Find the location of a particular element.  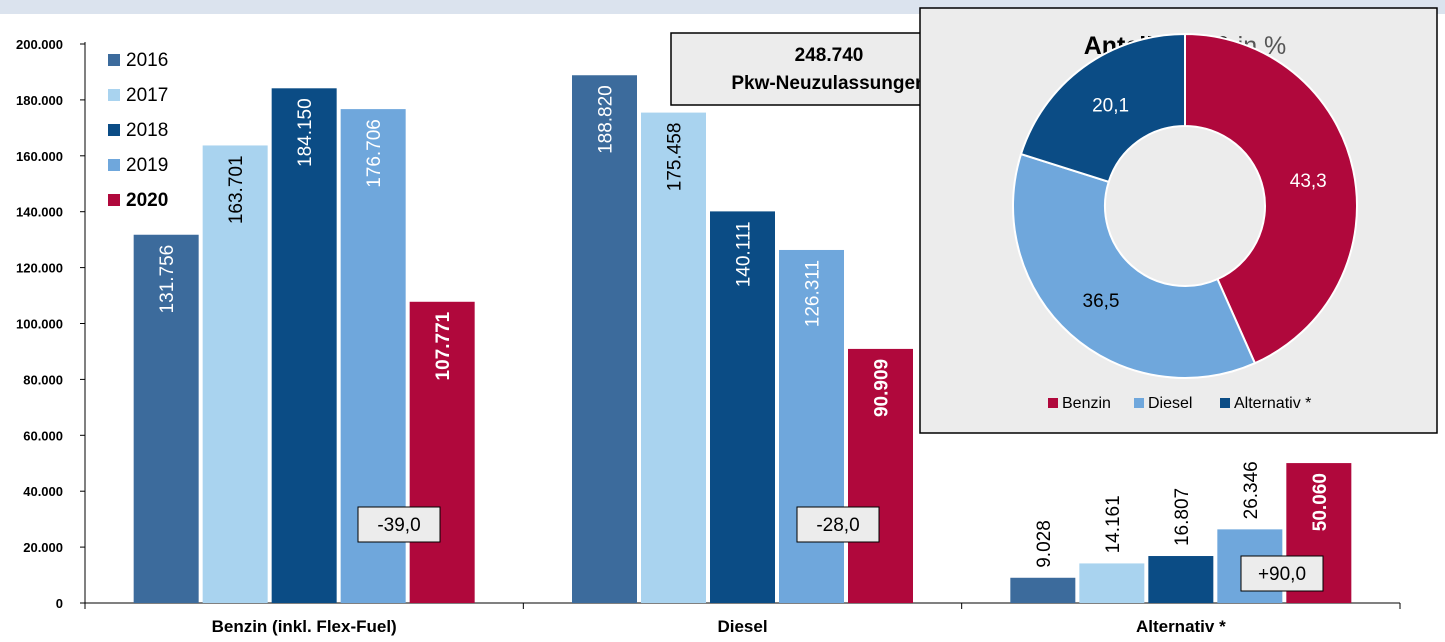

legend-label: 2020 is located at coordinates (147, 200).